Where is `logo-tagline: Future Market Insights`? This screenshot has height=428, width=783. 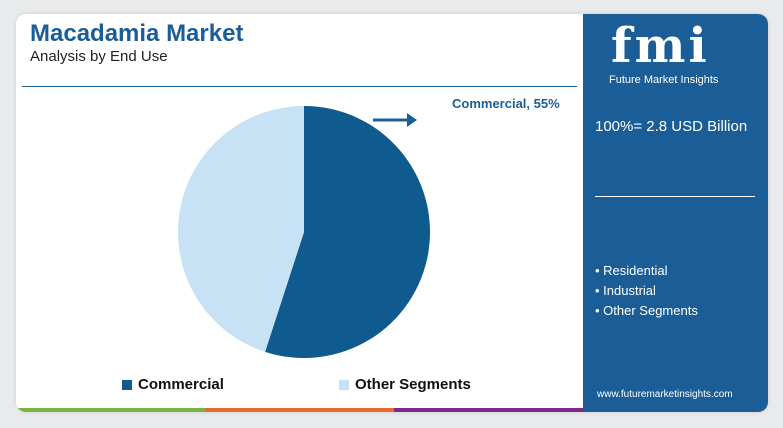 logo-tagline: Future Market Insights is located at coordinates (664, 80).